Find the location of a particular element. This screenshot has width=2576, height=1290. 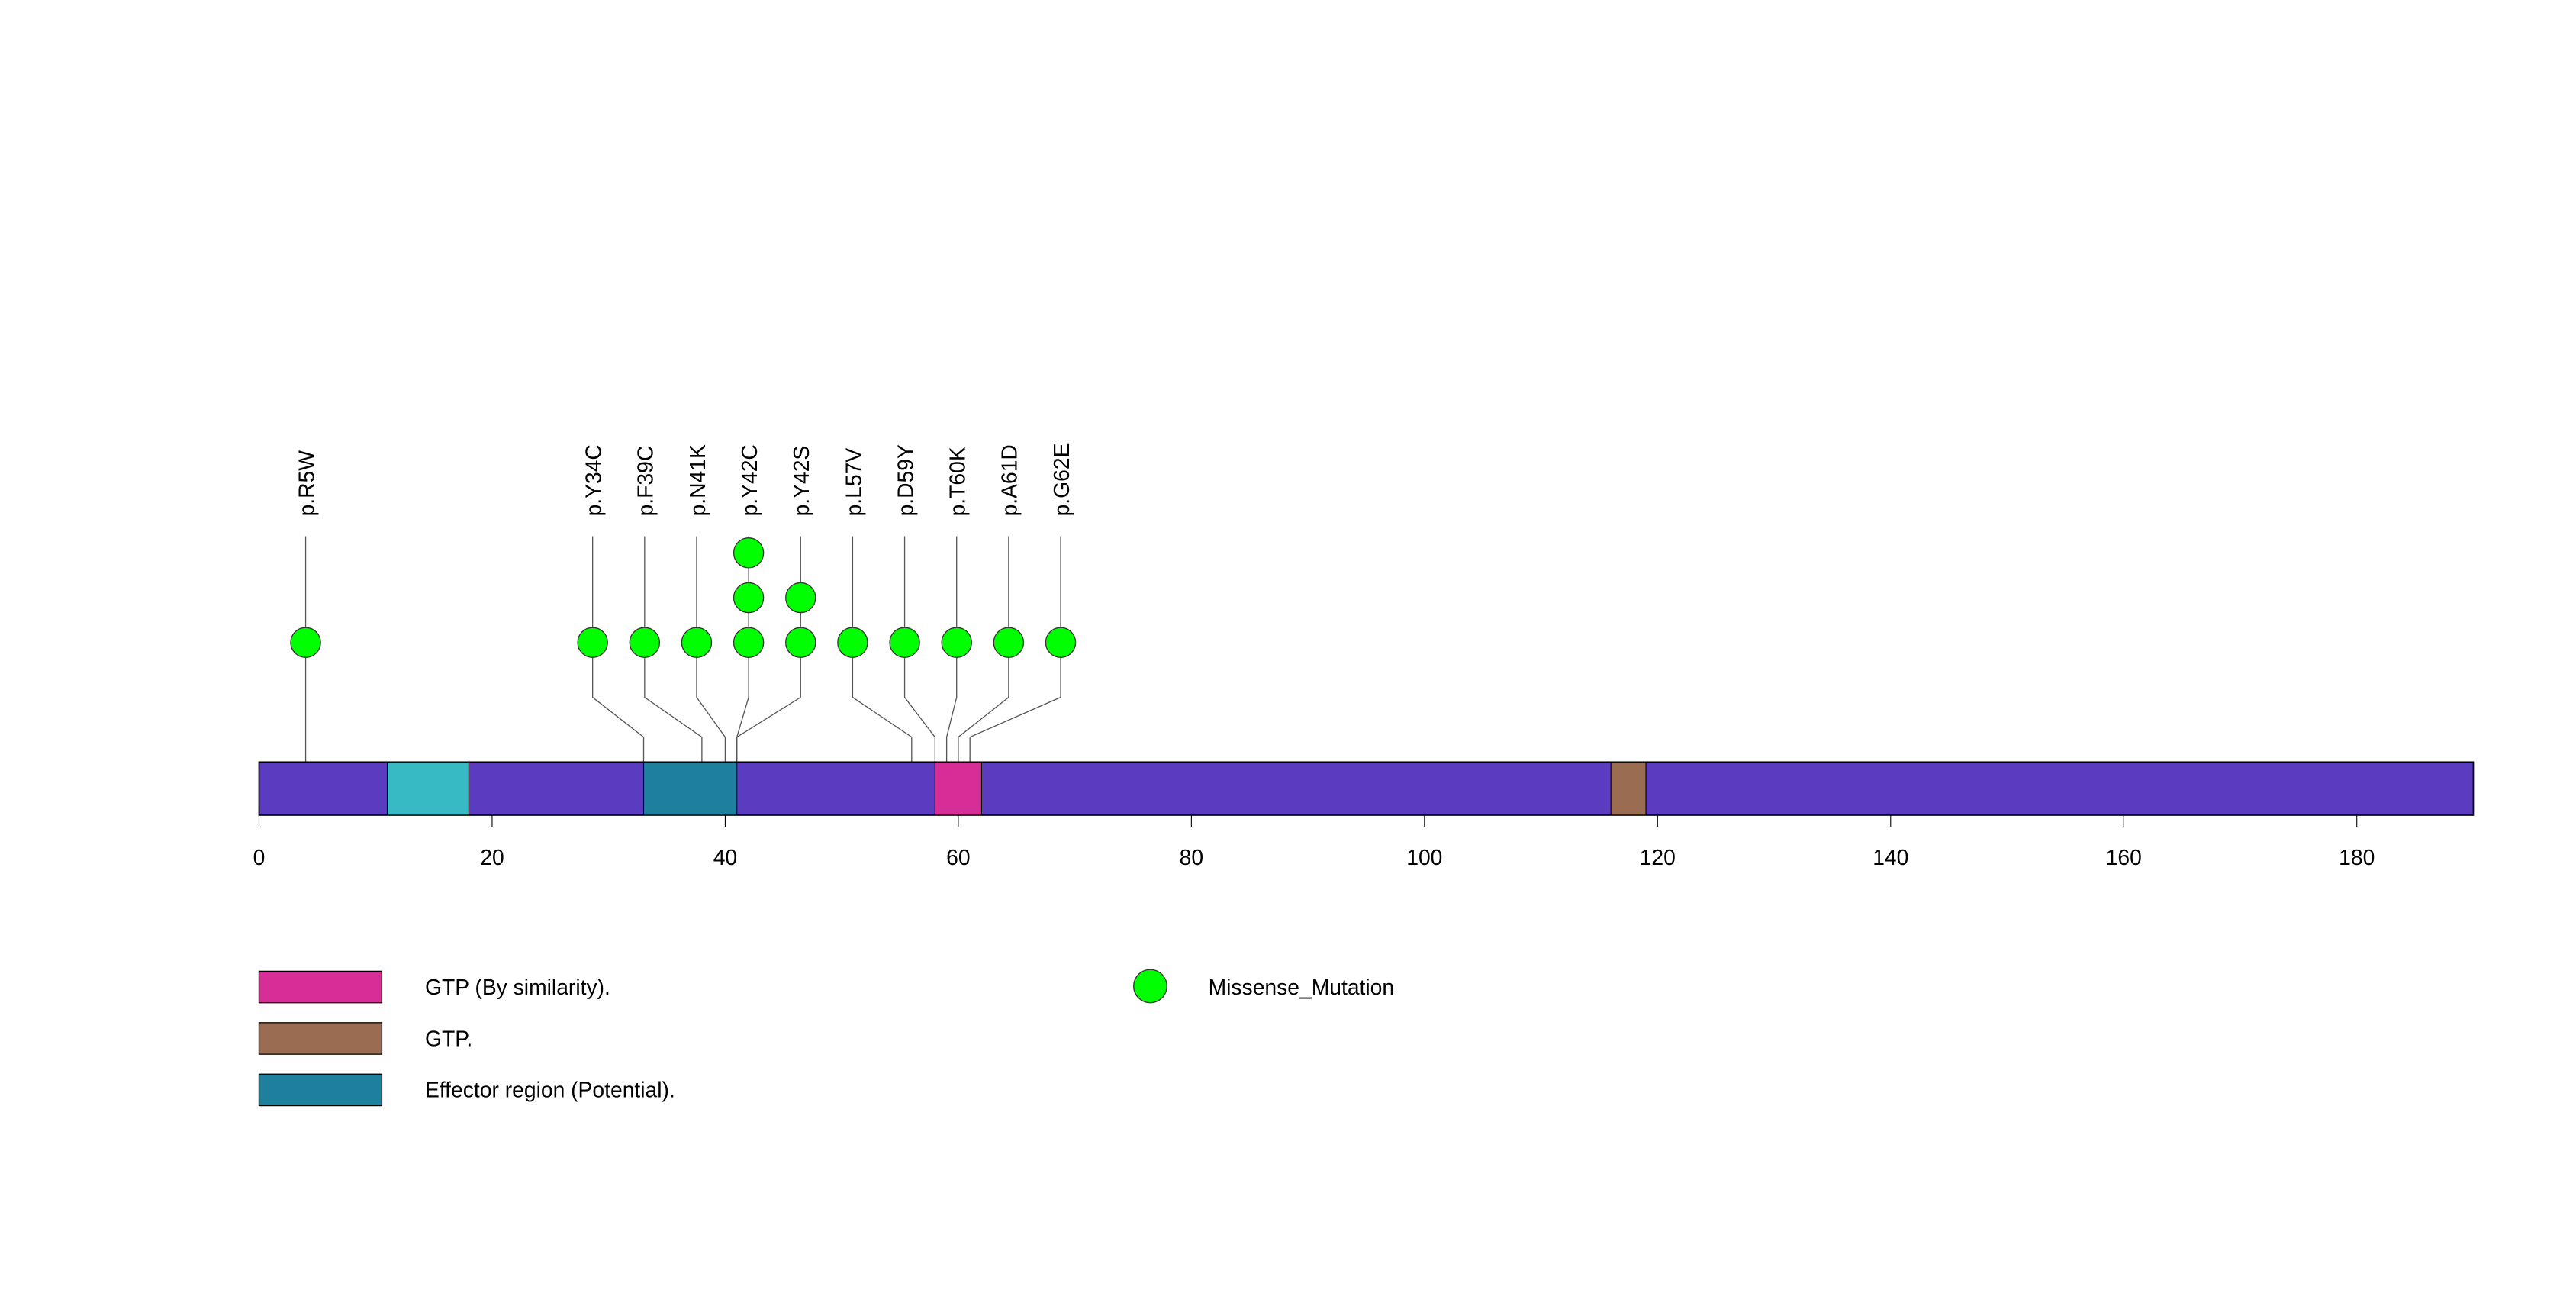

x-axis: 0 20 40 60 80 100 120 140 160 180 is located at coordinates (1314, 841).